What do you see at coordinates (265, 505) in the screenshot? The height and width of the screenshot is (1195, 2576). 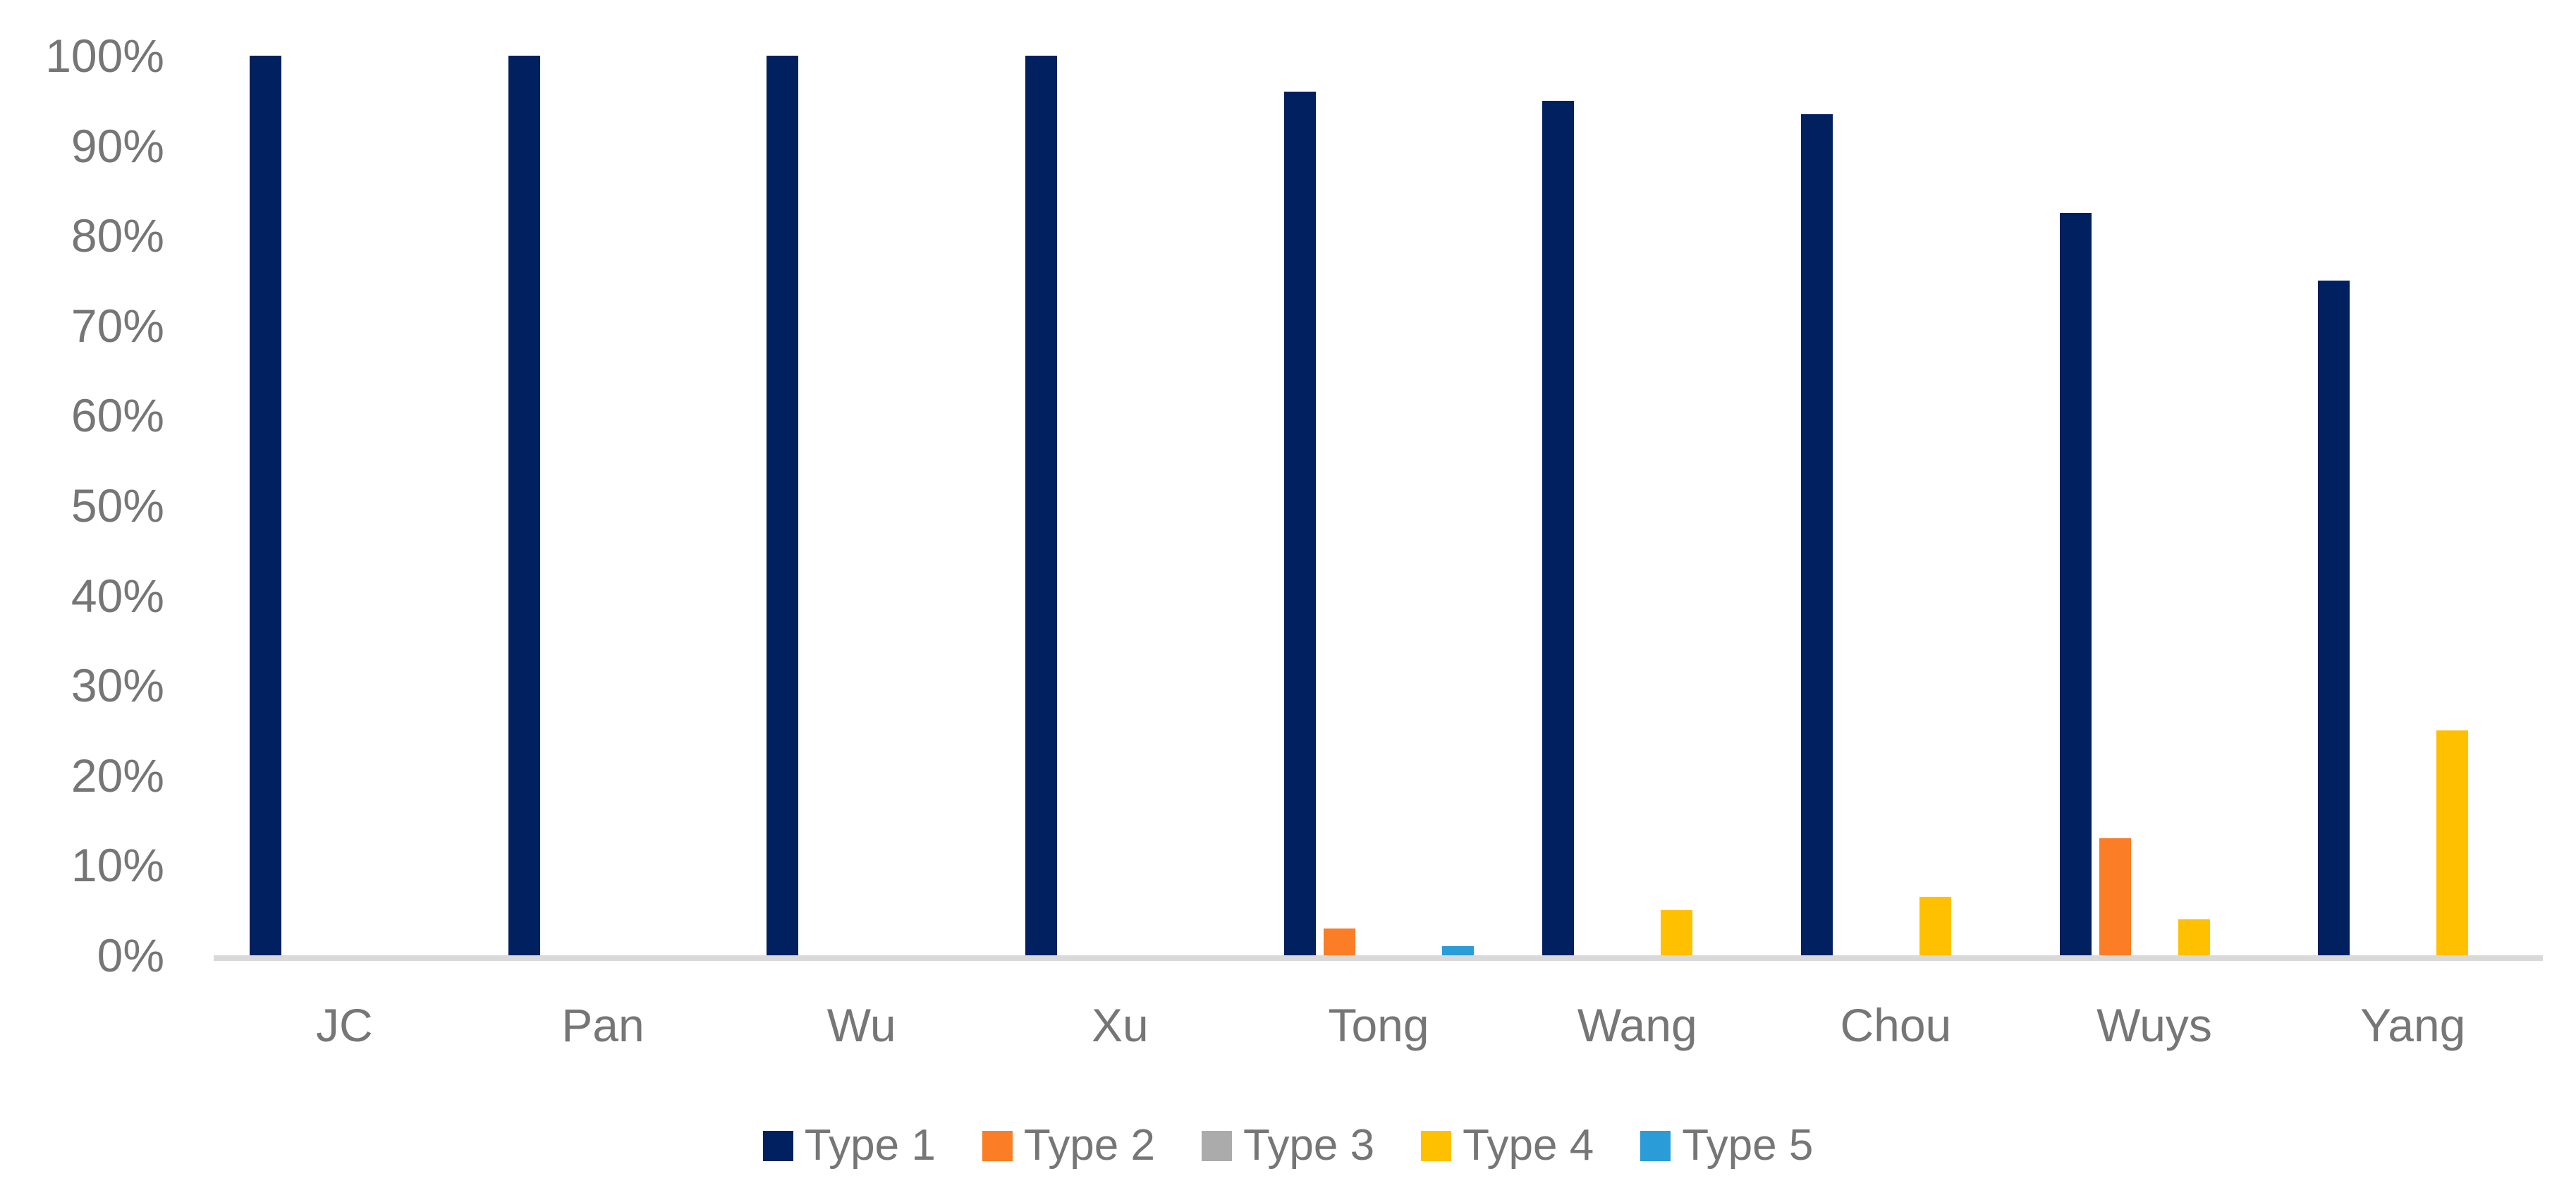 I see `bar-type-1-jc` at bounding box center [265, 505].